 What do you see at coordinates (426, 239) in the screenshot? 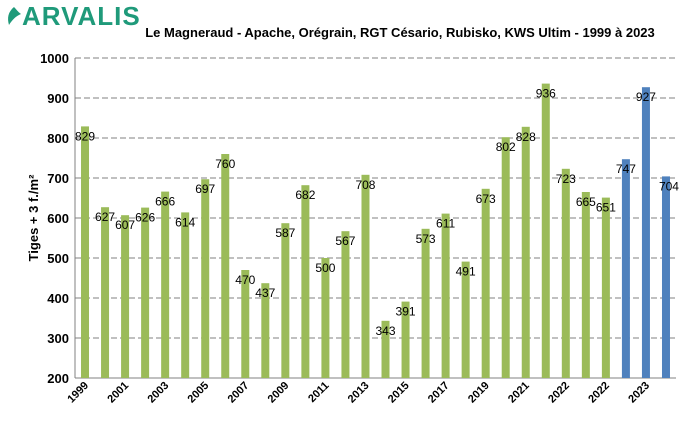
I see `data-label: 573` at bounding box center [426, 239].